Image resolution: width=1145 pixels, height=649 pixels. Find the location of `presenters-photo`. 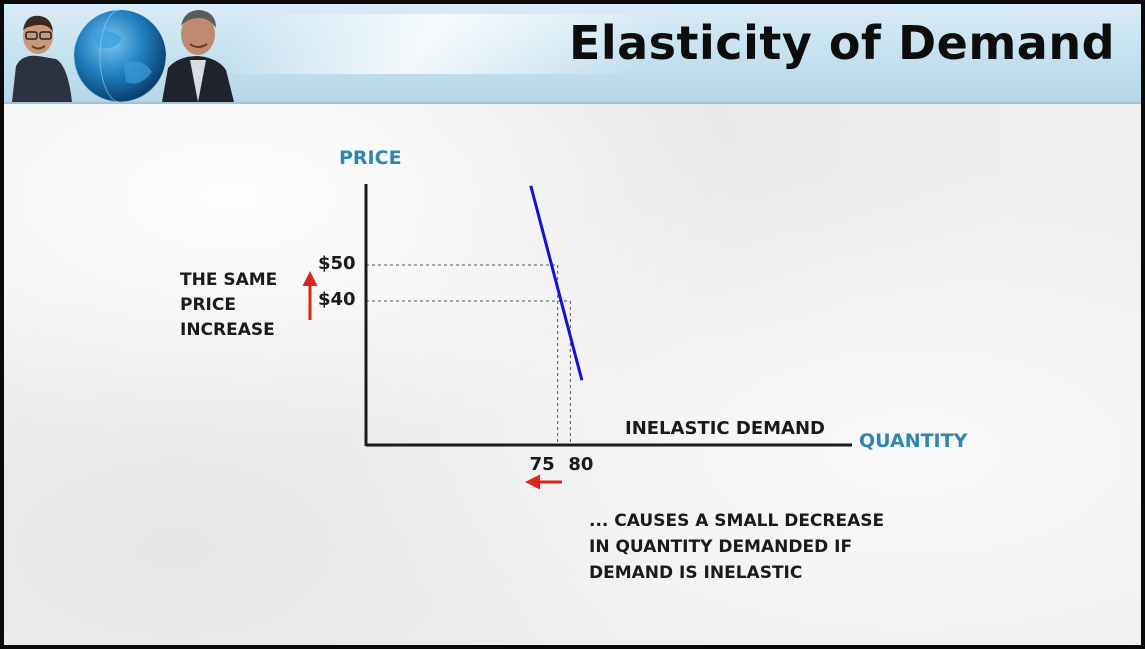

presenters-photo is located at coordinates (123, 55).